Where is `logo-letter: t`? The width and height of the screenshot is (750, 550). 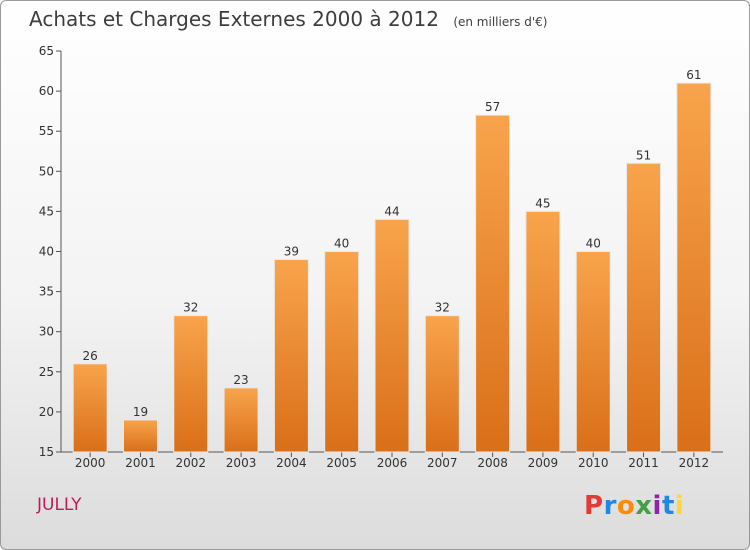
logo-letter: t is located at coordinates (668, 506).